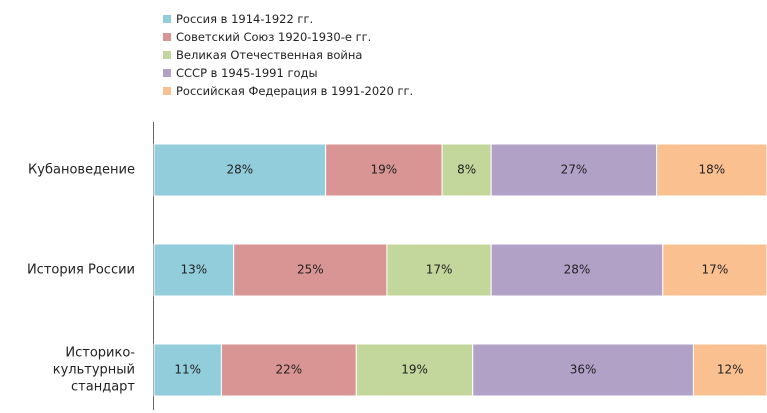 This screenshot has height=413, width=767. I want to click on legend-label: Великая Отечественная война, so click(269, 55).